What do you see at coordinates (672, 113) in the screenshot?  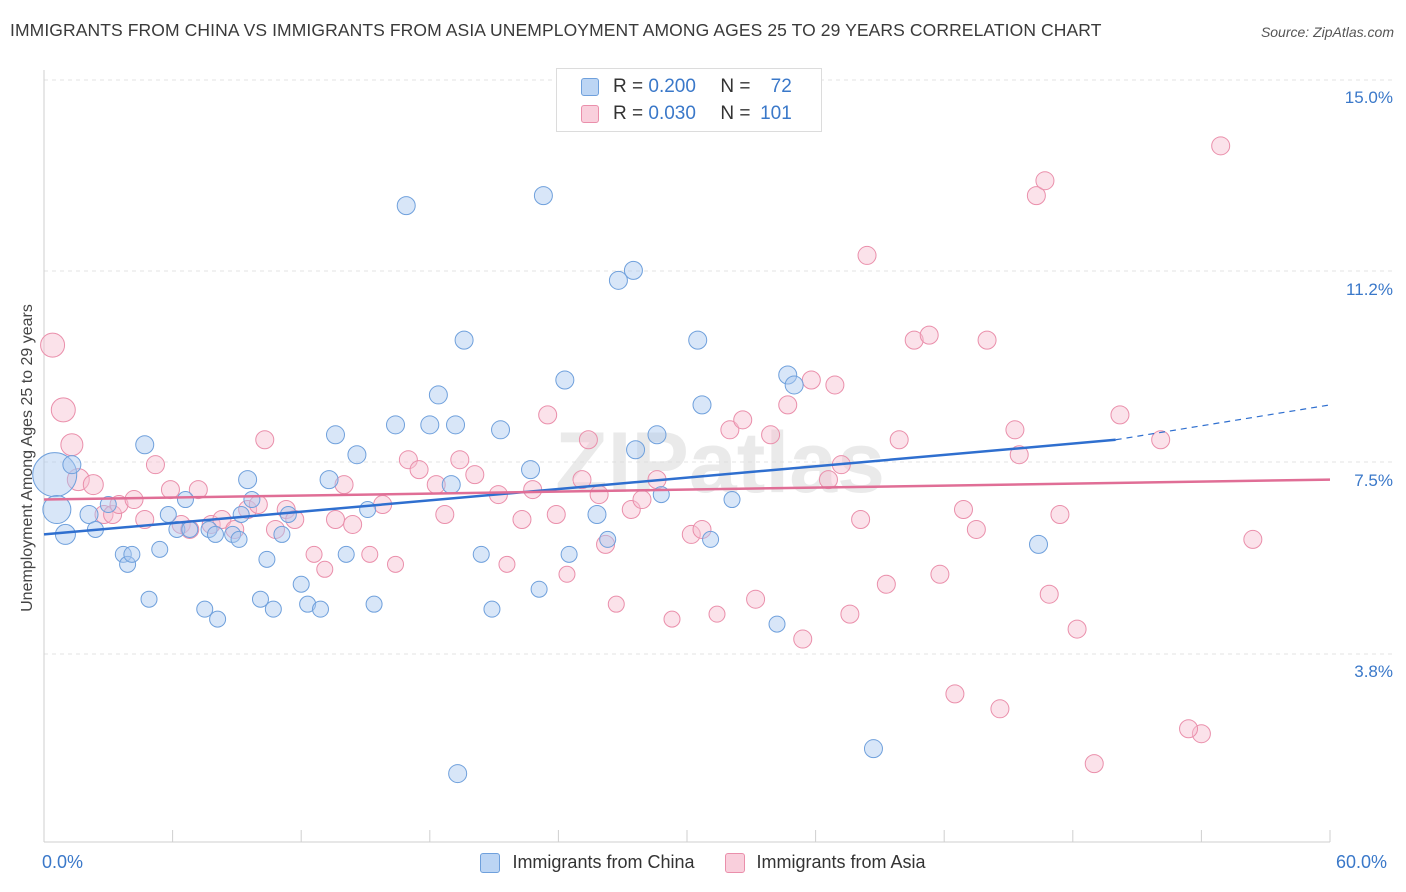 I see `asia-r-value: 0.030` at bounding box center [672, 113].